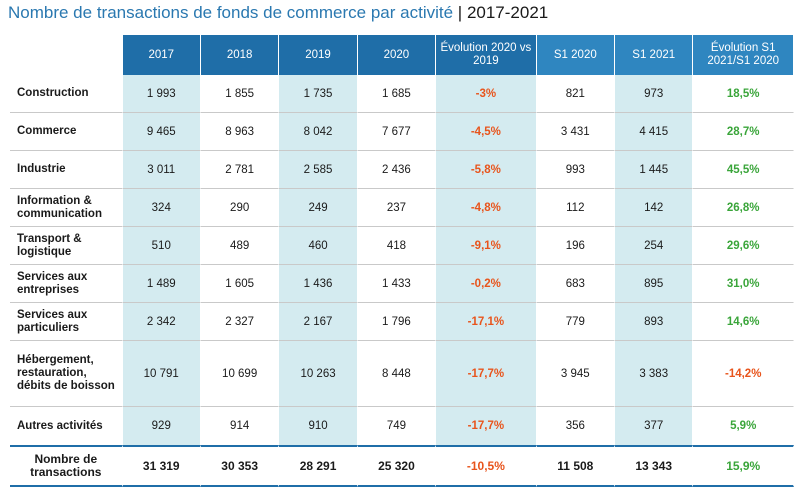 The image size is (800, 491). I want to click on row-label: Transport & logistique, so click(66, 246).